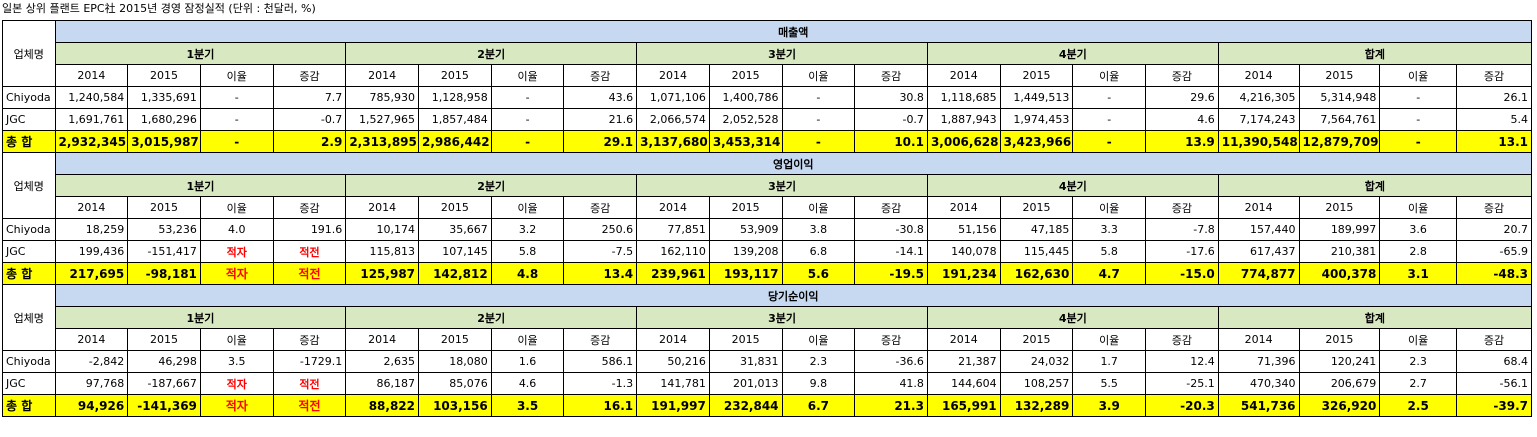  Describe the element at coordinates (673, 383) in the screenshot. I see `data-cell: 141,781` at that location.